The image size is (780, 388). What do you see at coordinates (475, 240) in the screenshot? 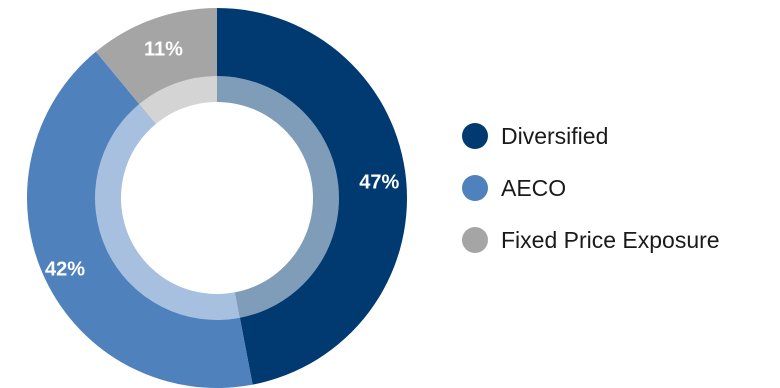
I see `legend-swatch-fixed-price-exposure` at bounding box center [475, 240].